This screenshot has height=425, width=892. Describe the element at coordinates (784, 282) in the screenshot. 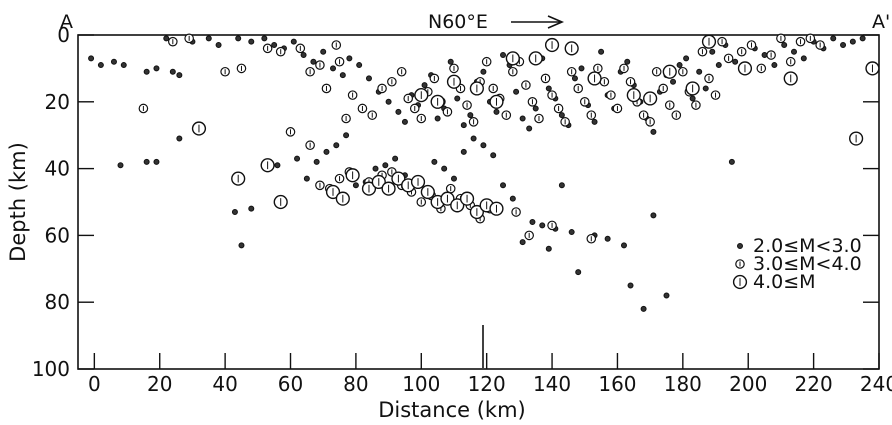

I see `legend-label-large: 4.0≤M` at that location.